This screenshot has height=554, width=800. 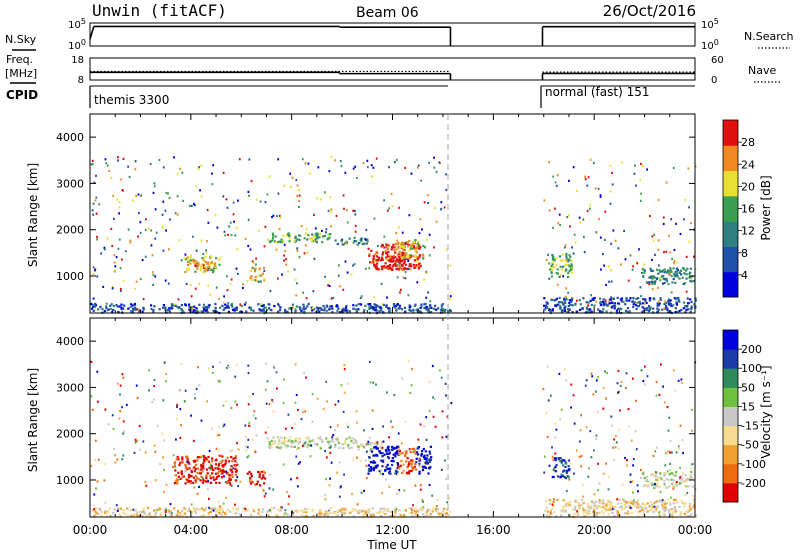 What do you see at coordinates (392, 34) in the screenshot?
I see `noise-panel-frame` at bounding box center [392, 34].